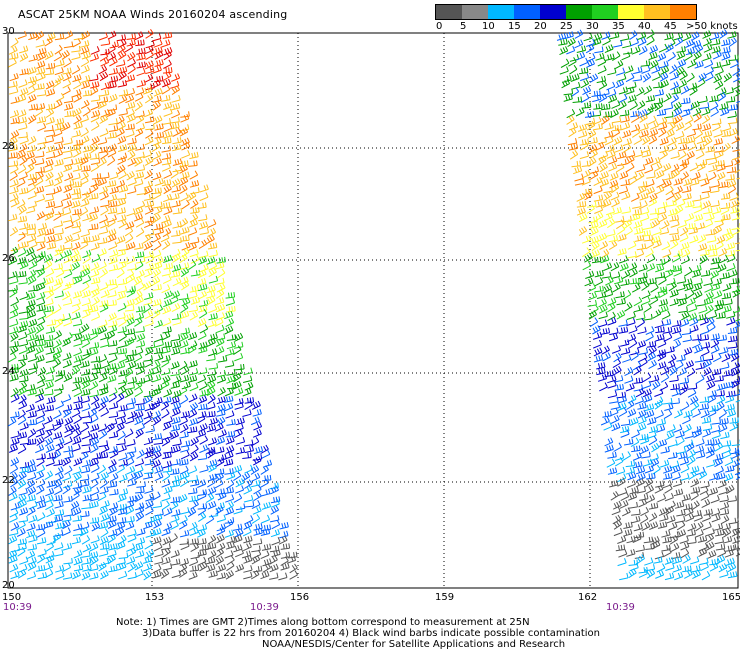 This screenshot has height=650, width=740. Describe the element at coordinates (17, 607) in the screenshot. I see `pass-time: 10:39` at that location.